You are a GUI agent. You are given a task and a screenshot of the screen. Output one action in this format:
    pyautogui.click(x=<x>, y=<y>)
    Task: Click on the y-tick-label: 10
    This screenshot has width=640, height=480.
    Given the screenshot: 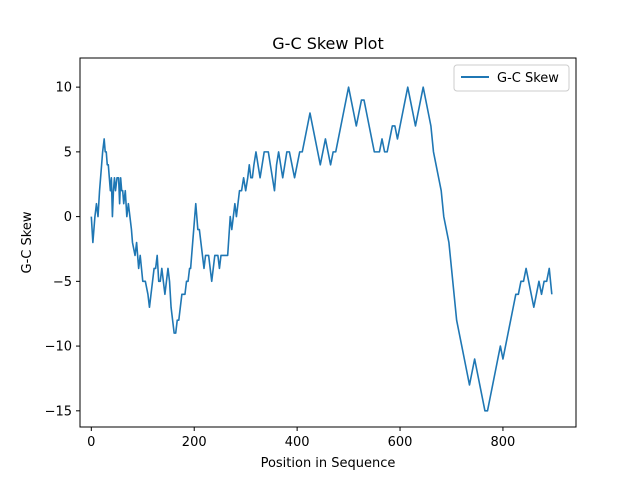 What is the action you would take?
    pyautogui.click(x=63, y=88)
    